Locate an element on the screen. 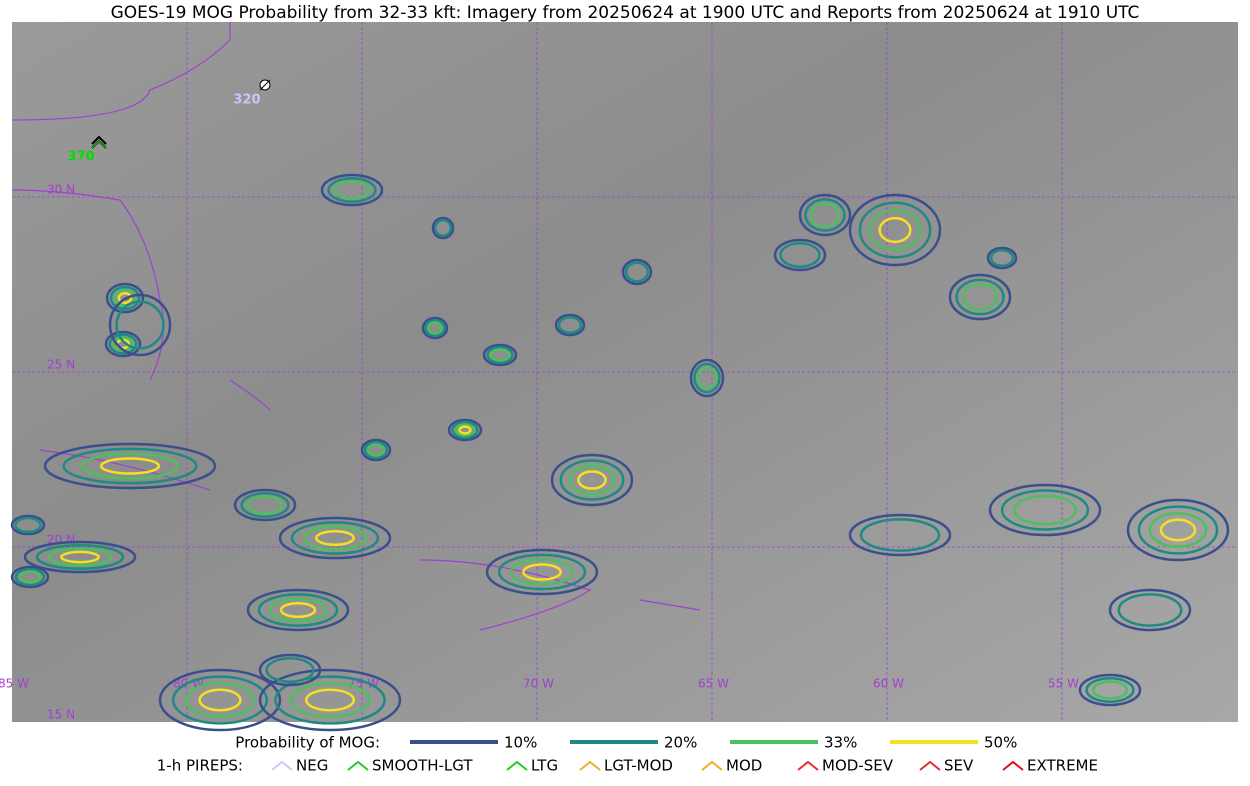 The image size is (1250, 786). latitude-label: 30 N is located at coordinates (61, 190).